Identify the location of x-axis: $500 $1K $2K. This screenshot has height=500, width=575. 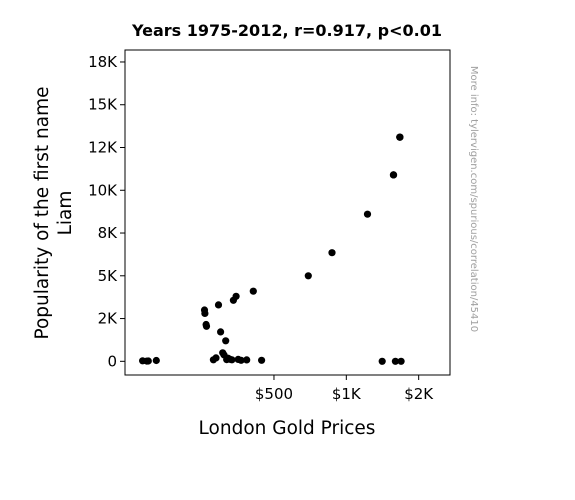
(344, 389).